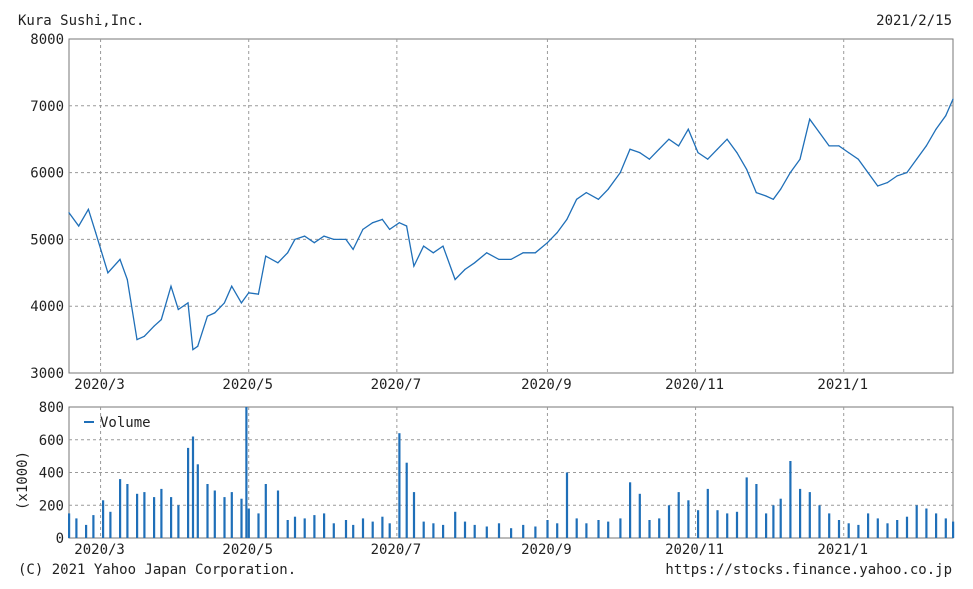 The width and height of the screenshot is (973, 589). What do you see at coordinates (51, 441) in the screenshot?
I see `y-tick-label: 600` at bounding box center [51, 441].